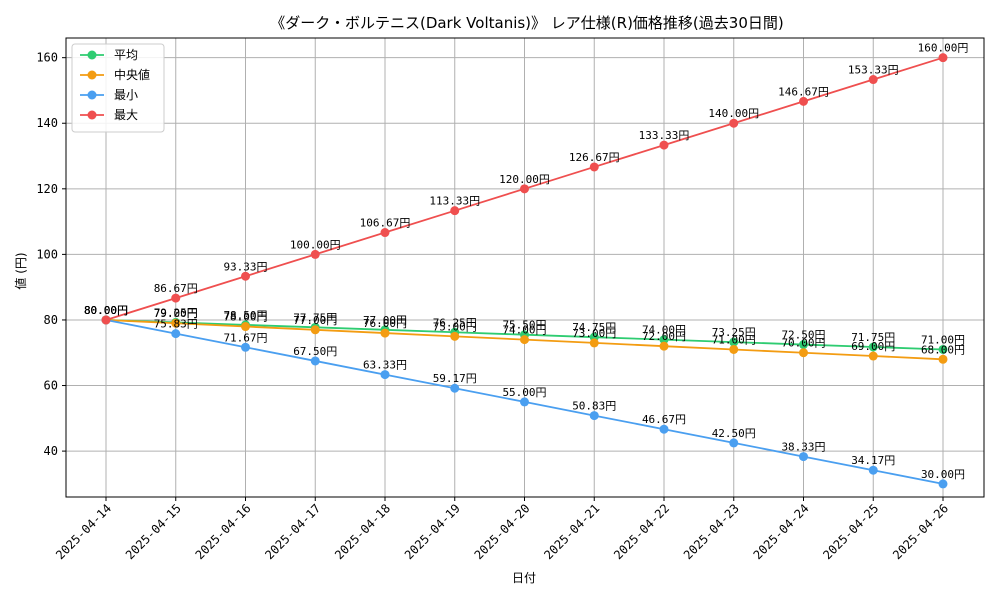  I want to click on data-label-0: 72.50円, so click(803, 335).